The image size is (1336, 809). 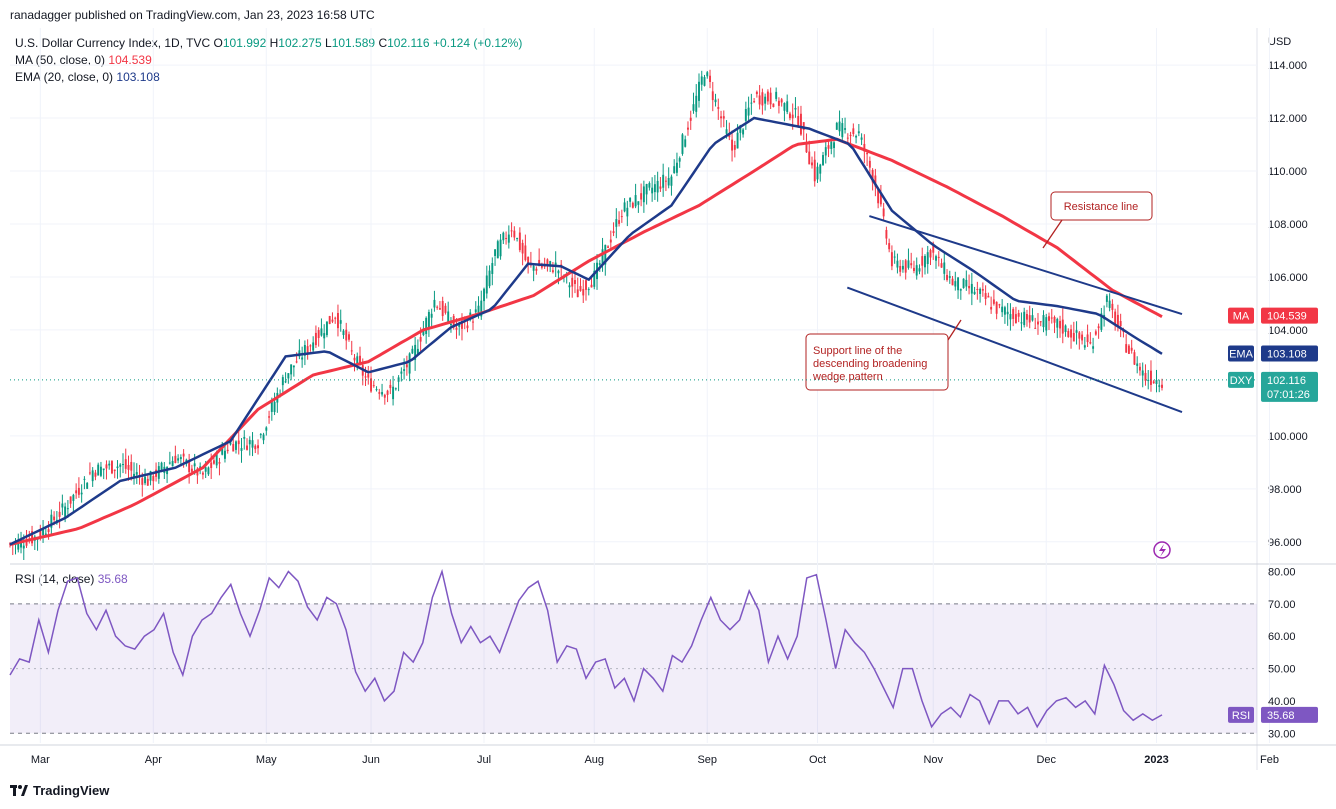 What do you see at coordinates (1026, 265) in the screenshot?
I see `resistance-line` at bounding box center [1026, 265].